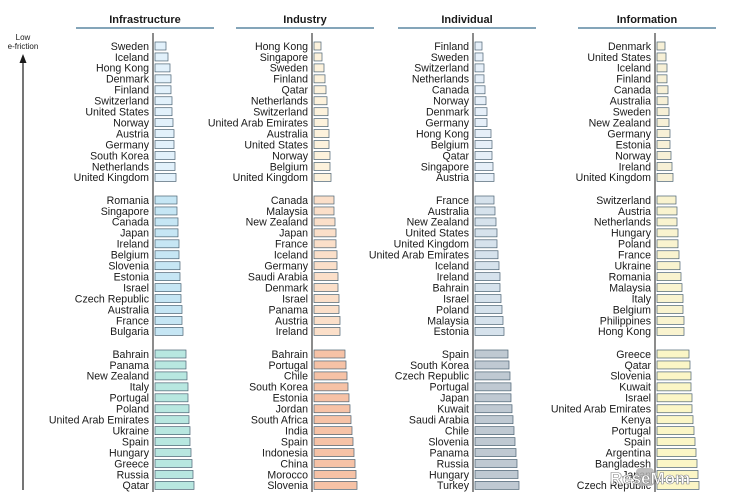 This screenshot has height=499, width=739. What do you see at coordinates (295, 299) in the screenshot?
I see `bar-label: Israel` at bounding box center [295, 299].